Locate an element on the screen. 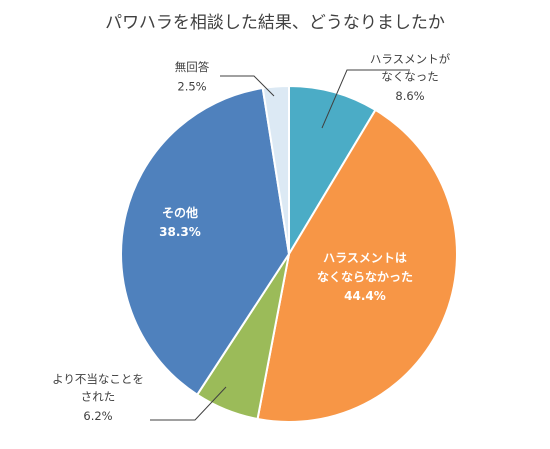 The height and width of the screenshot is (449, 550). leader-line-no-answer is located at coordinates (247, 86).